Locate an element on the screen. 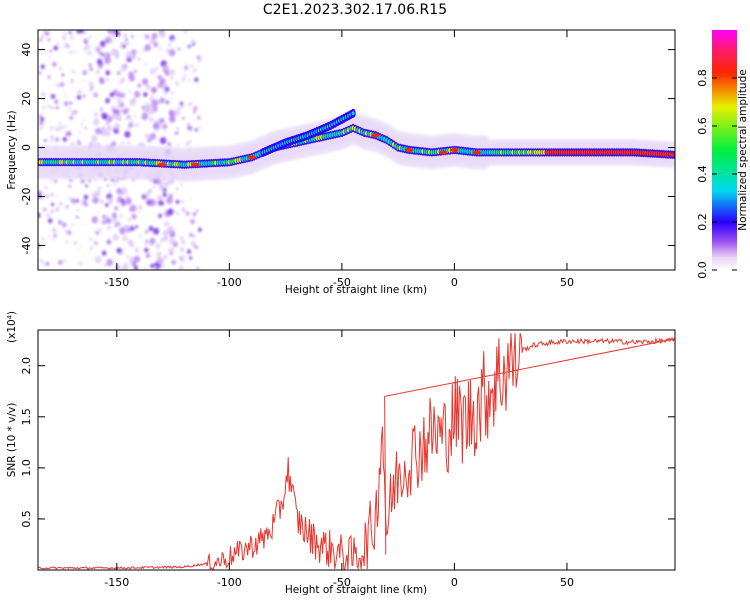 The image size is (750, 600). spectrogram-y-label: Frequency (Hz) is located at coordinates (12, 149).